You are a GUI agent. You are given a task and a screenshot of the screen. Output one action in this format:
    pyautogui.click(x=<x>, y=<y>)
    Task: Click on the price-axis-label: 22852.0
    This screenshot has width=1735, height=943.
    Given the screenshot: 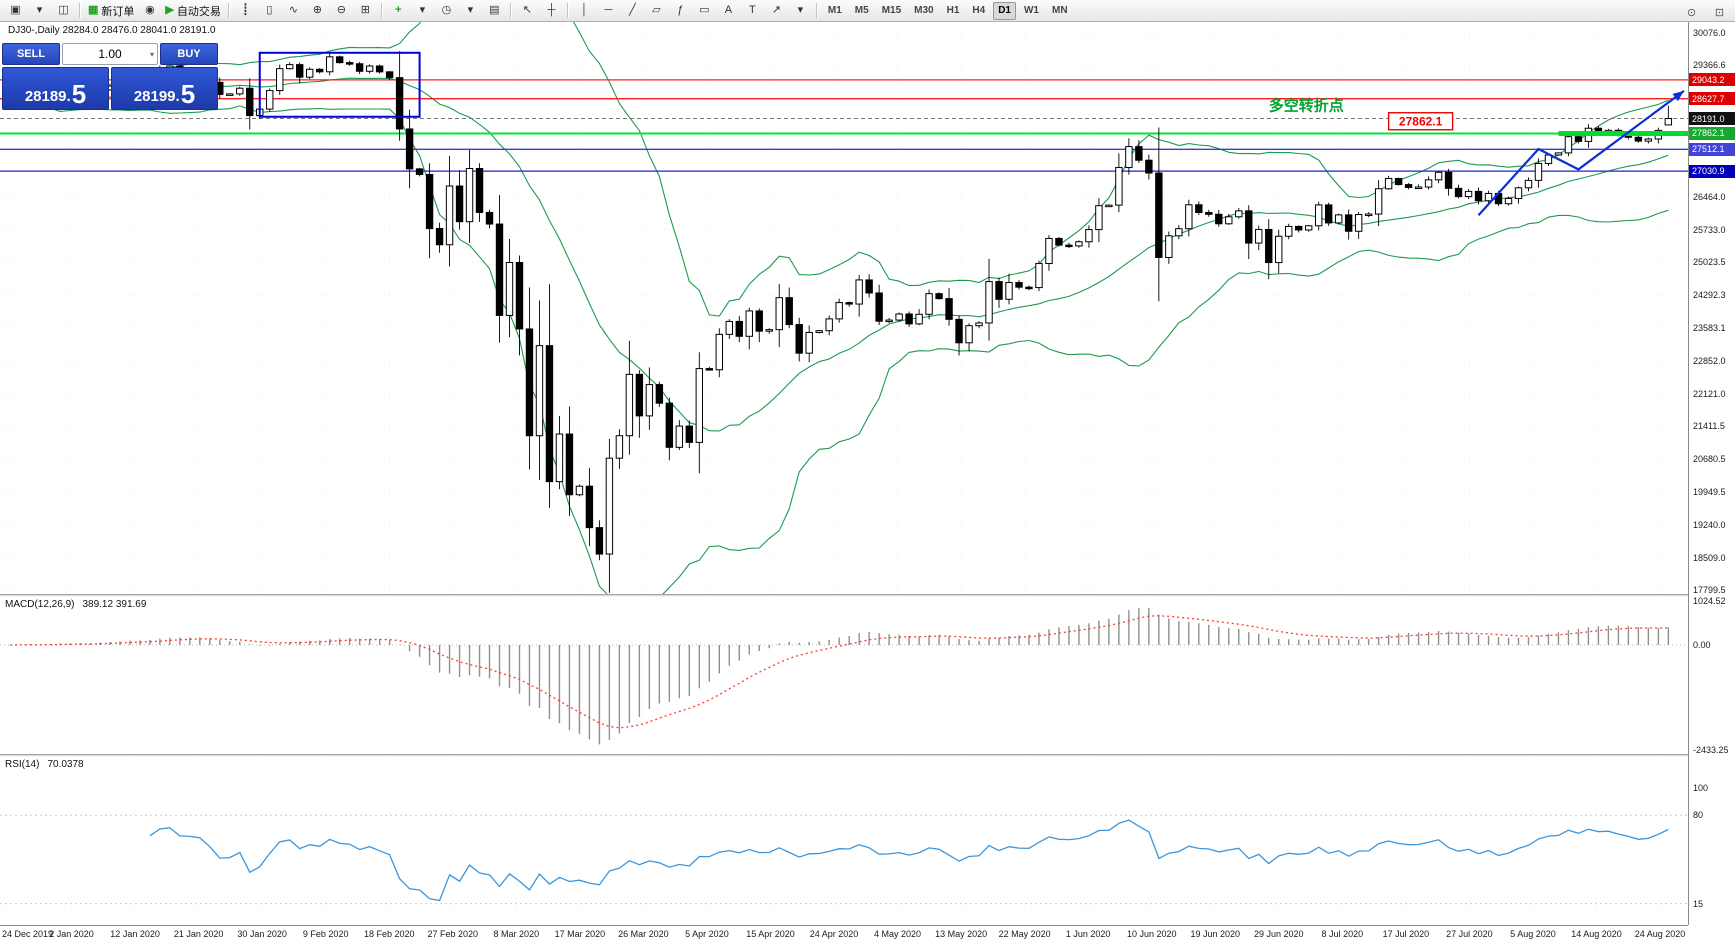 What is the action you would take?
    pyautogui.click(x=1709, y=360)
    